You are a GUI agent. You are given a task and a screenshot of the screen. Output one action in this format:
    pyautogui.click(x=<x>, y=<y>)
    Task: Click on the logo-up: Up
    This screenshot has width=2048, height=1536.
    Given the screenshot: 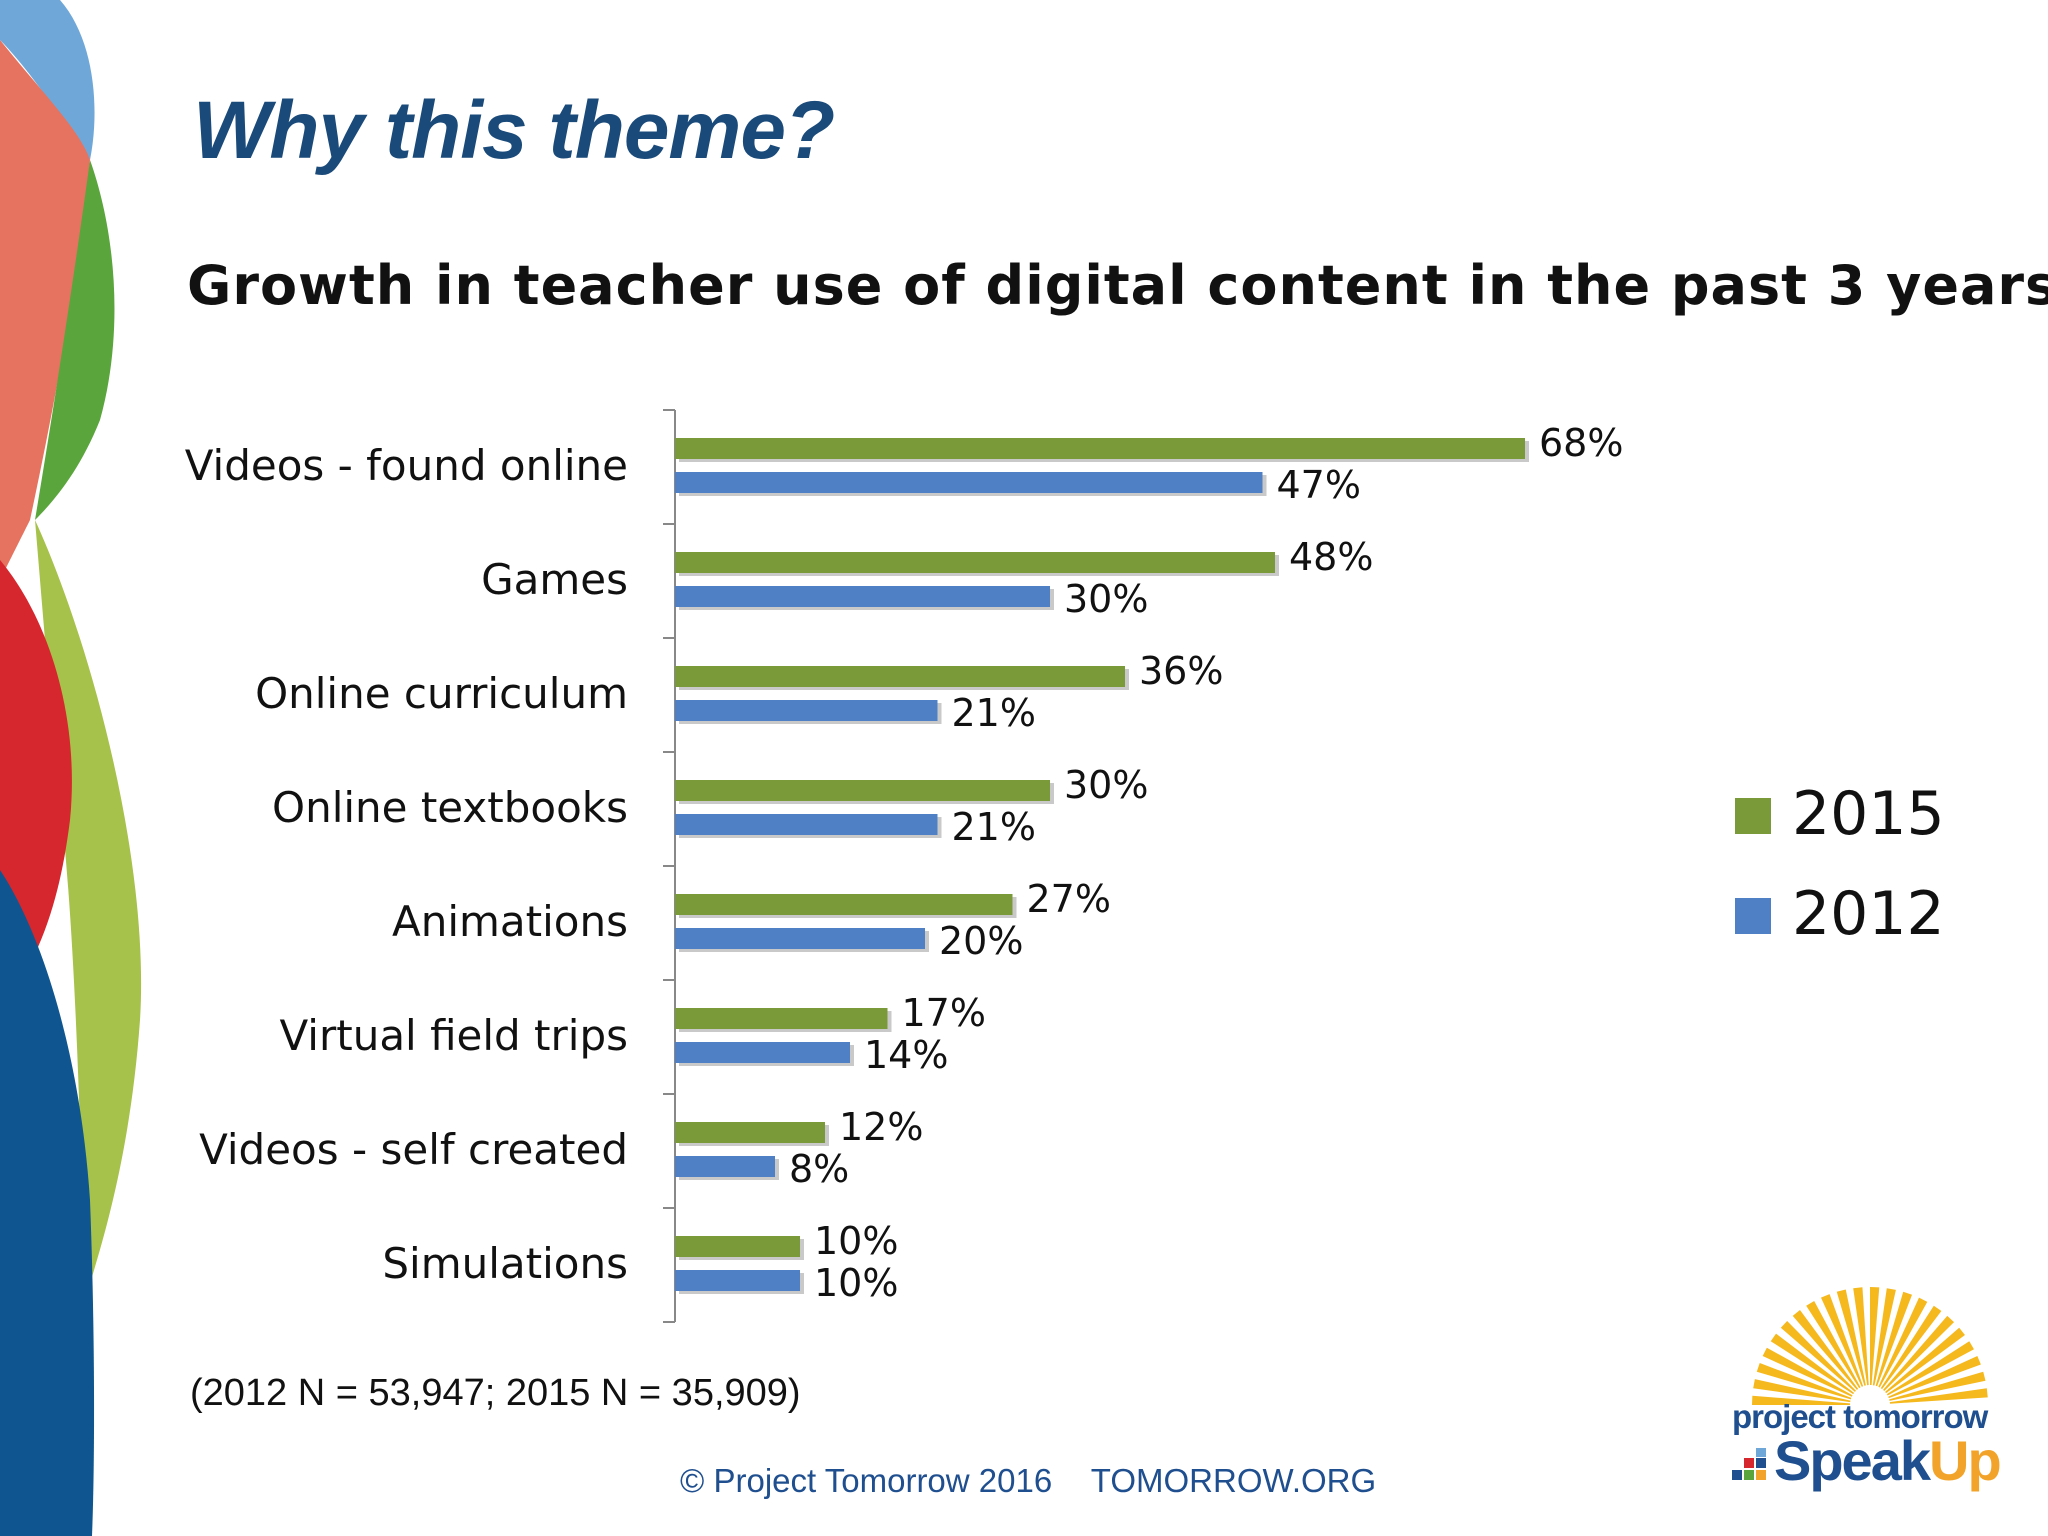 What is the action you would take?
    pyautogui.click(x=1965, y=1460)
    